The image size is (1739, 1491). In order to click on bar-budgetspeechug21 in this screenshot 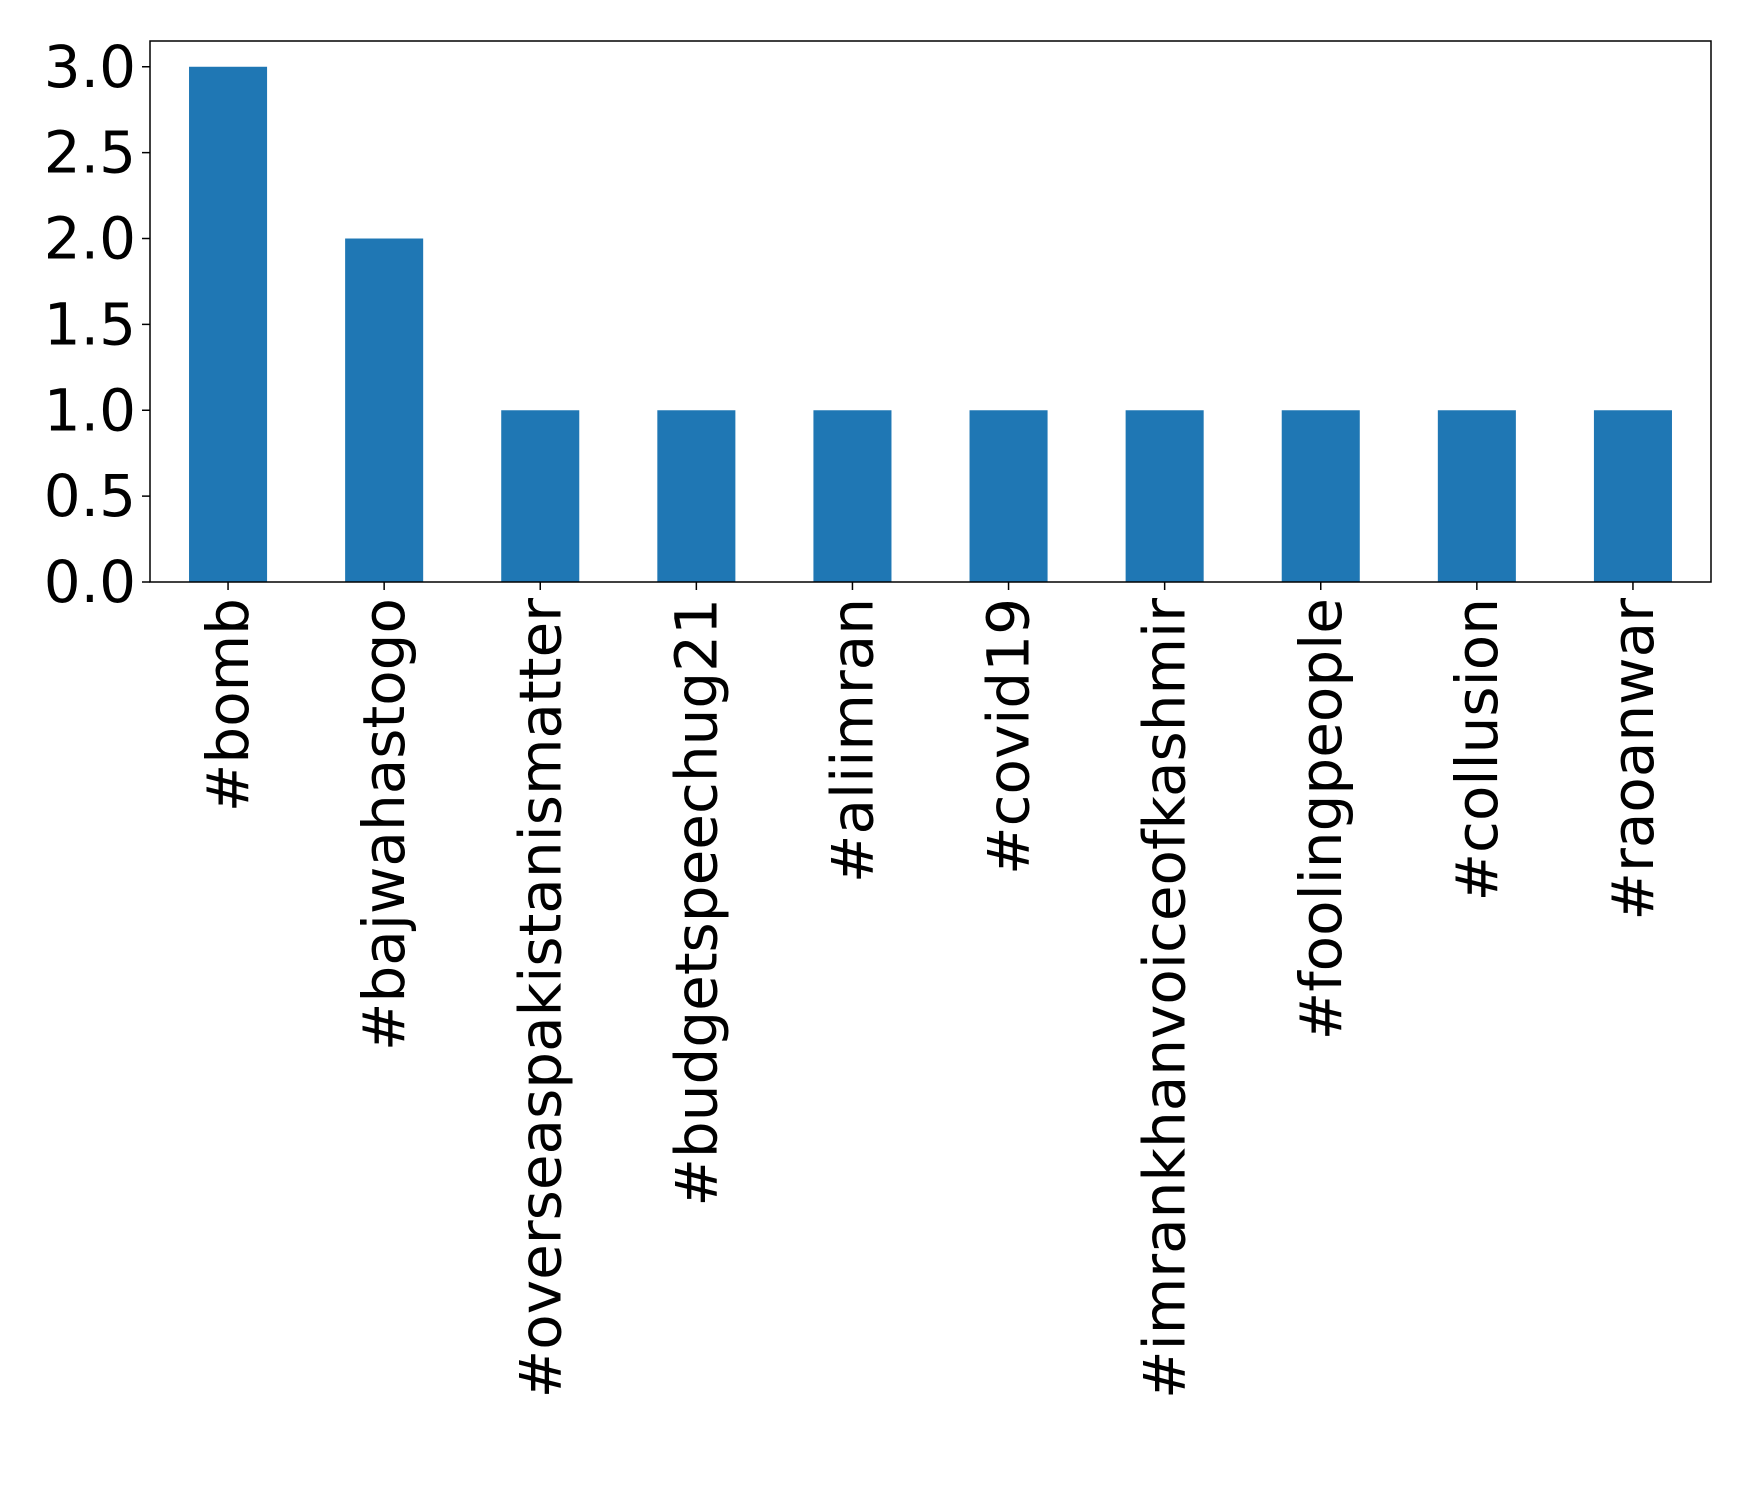, I will do `click(696, 496)`.